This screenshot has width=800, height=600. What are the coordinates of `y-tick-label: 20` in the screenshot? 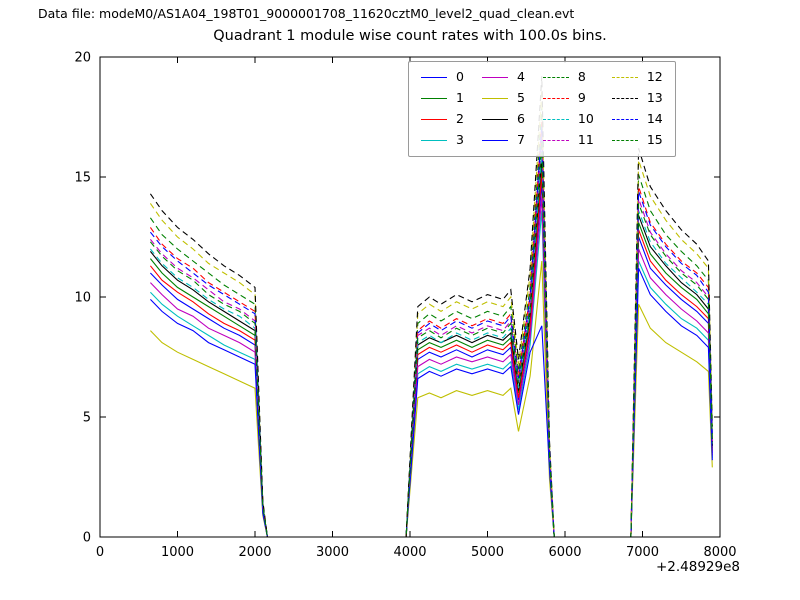 It's located at (82, 58).